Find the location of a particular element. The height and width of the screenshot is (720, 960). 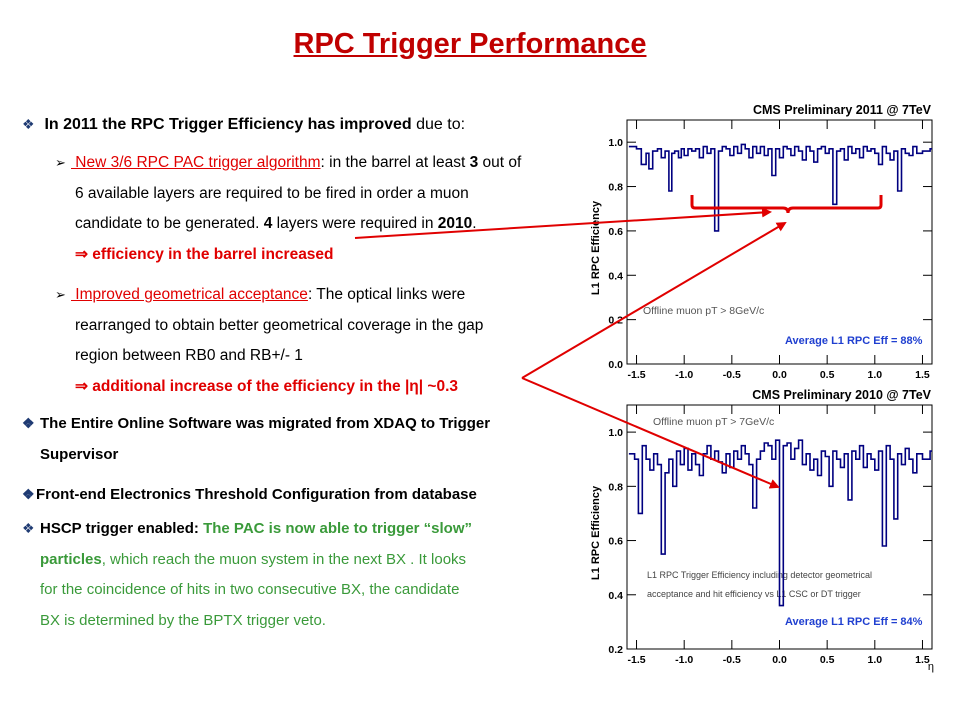

pac-algorithm-link: New 3/6 RPC PAC trigger algorithm is located at coordinates (196, 162).